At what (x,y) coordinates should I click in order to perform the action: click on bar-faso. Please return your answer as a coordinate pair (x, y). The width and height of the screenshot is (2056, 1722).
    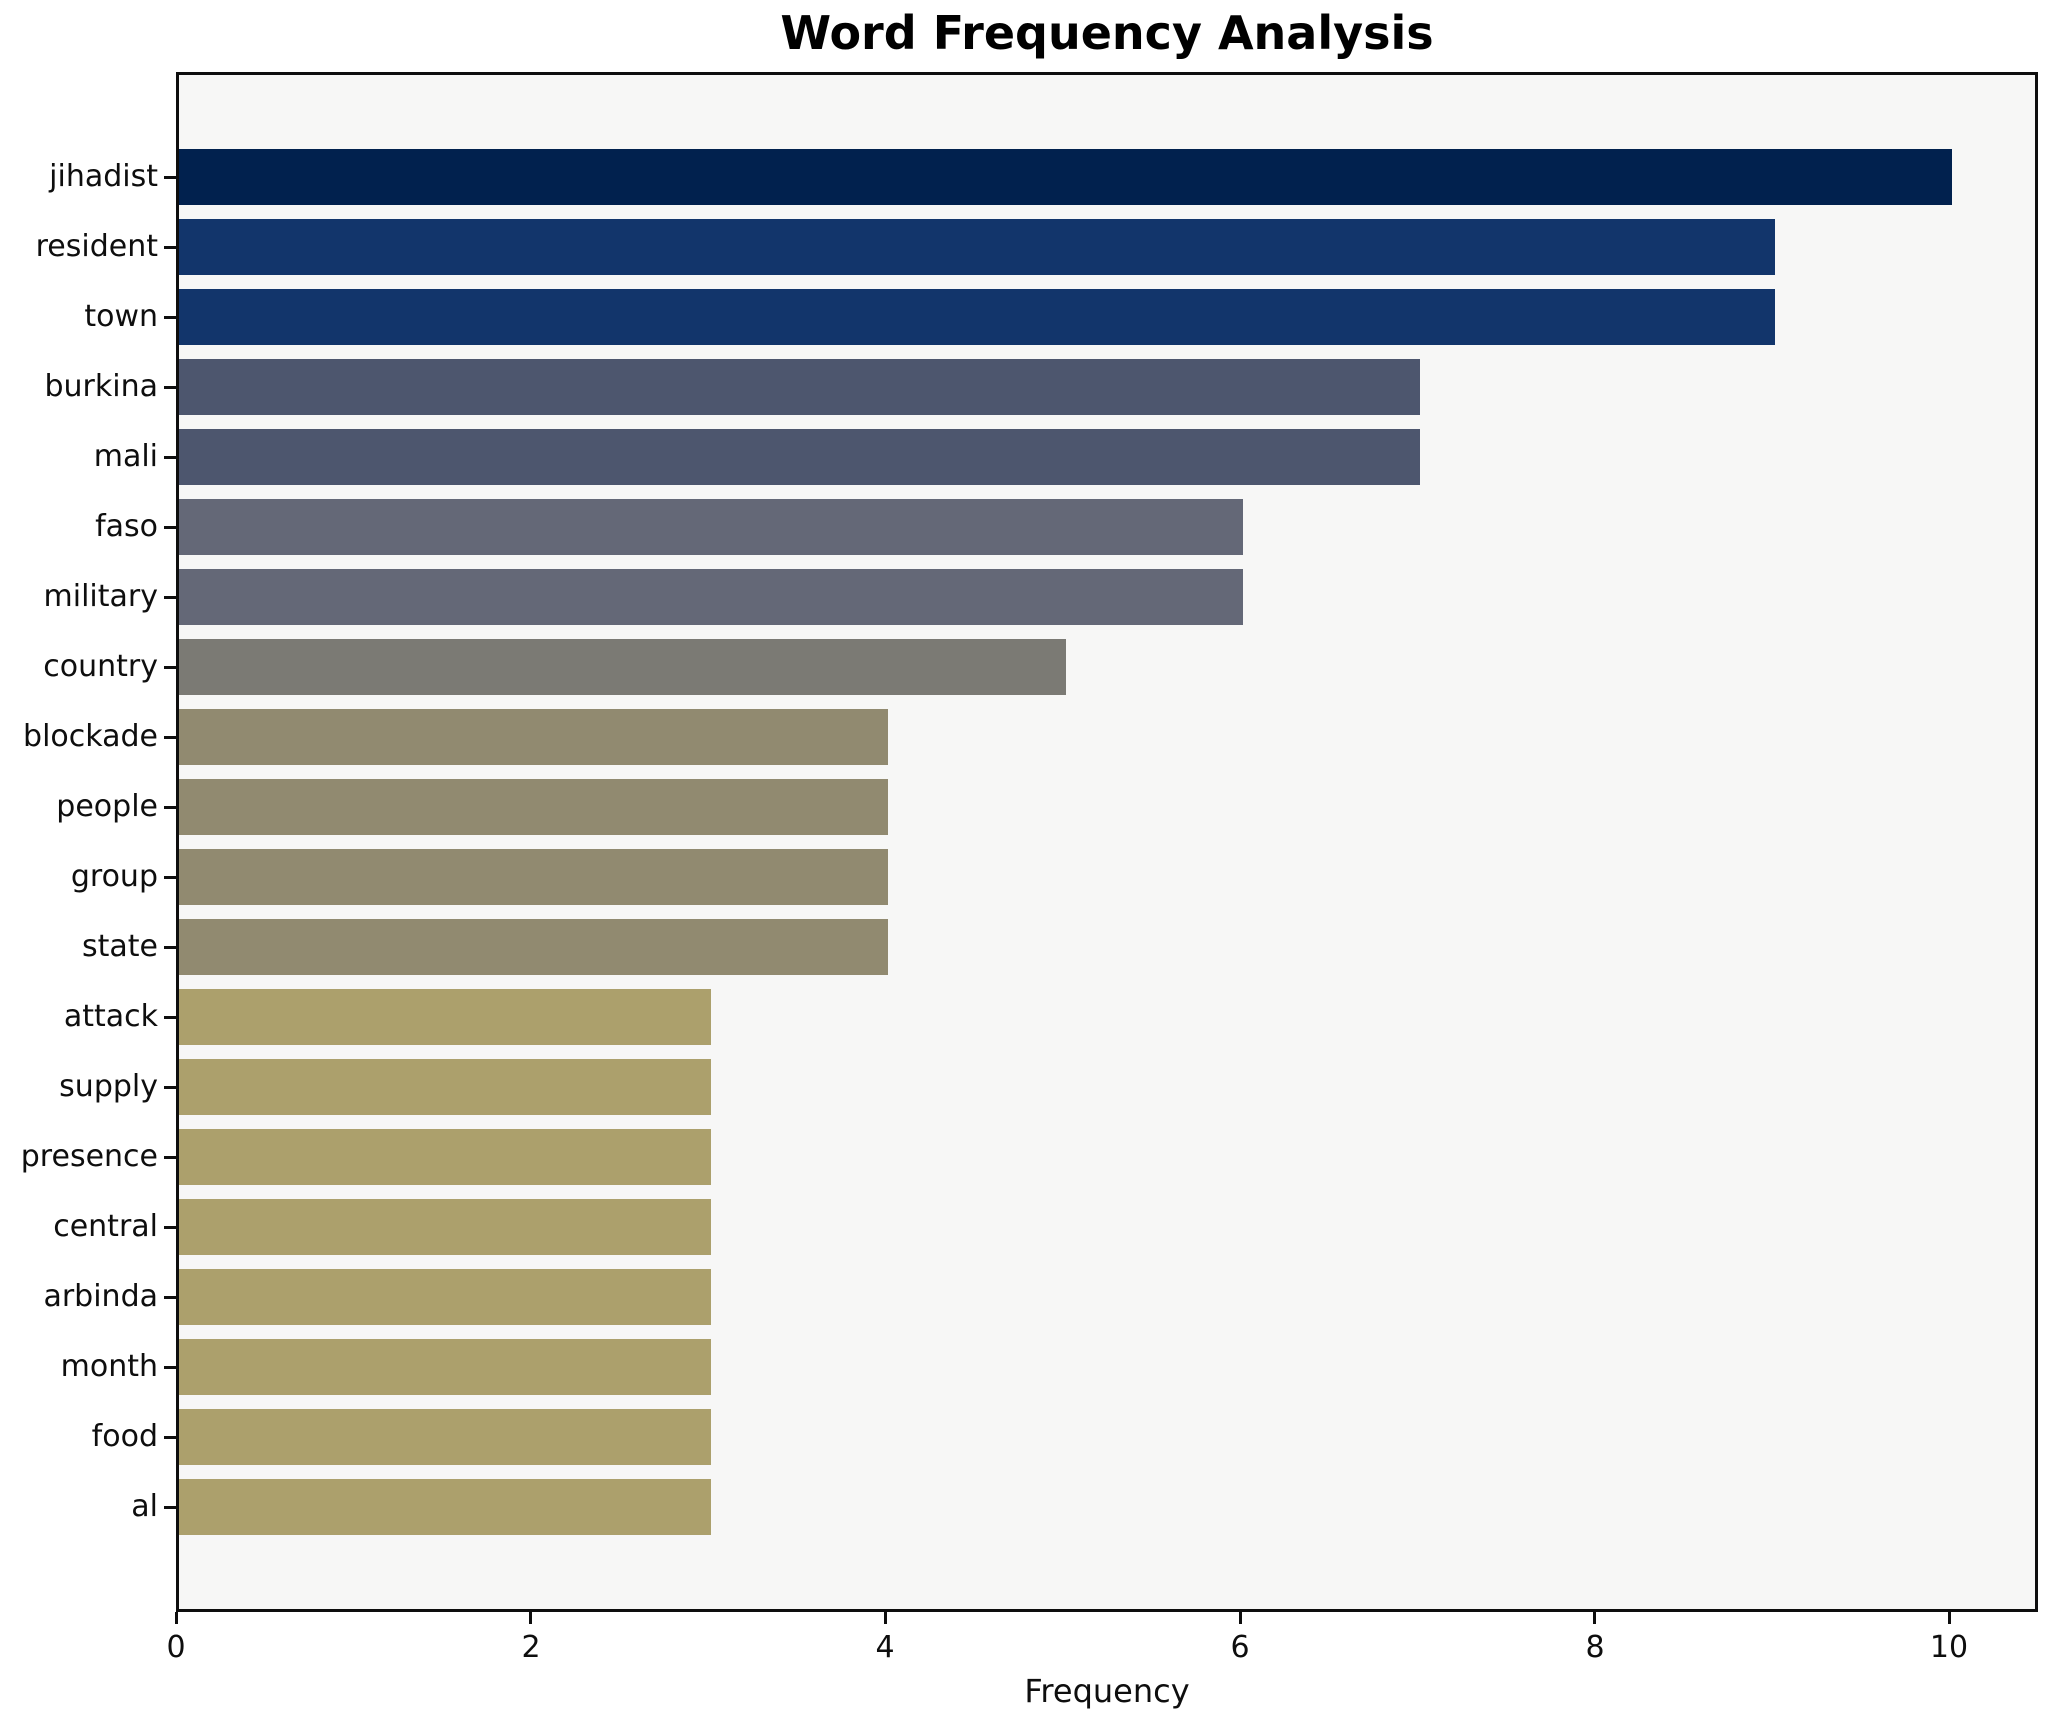
    Looking at the image, I should click on (711, 527).